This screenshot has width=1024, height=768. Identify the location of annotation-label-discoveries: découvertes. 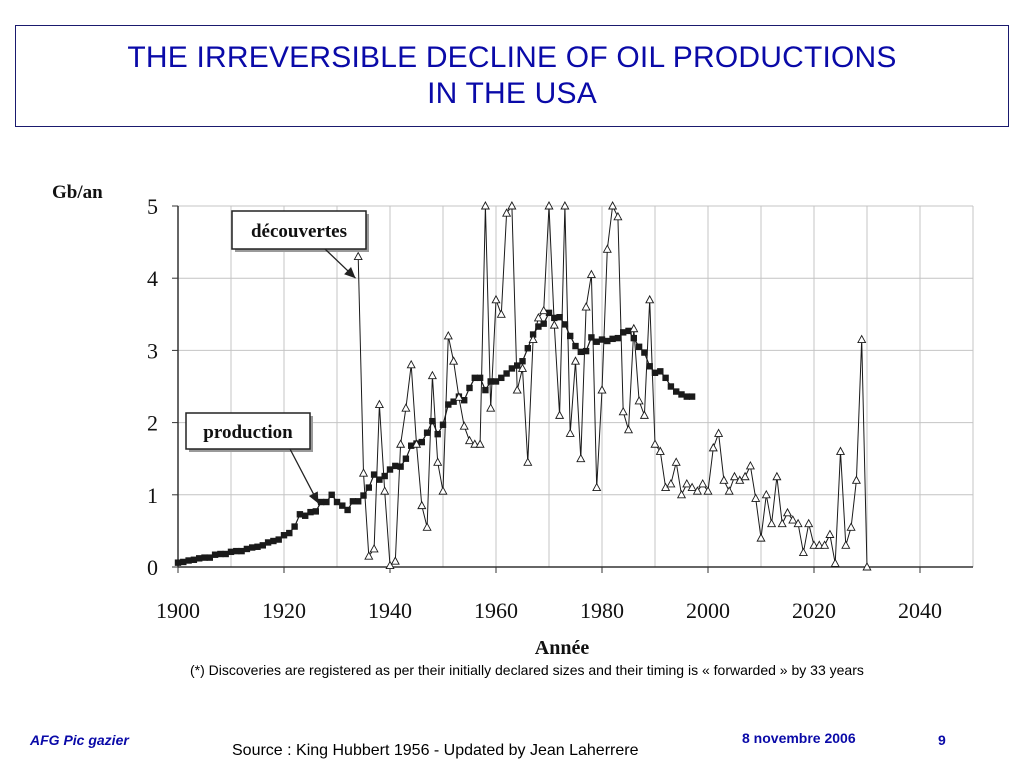
(299, 231).